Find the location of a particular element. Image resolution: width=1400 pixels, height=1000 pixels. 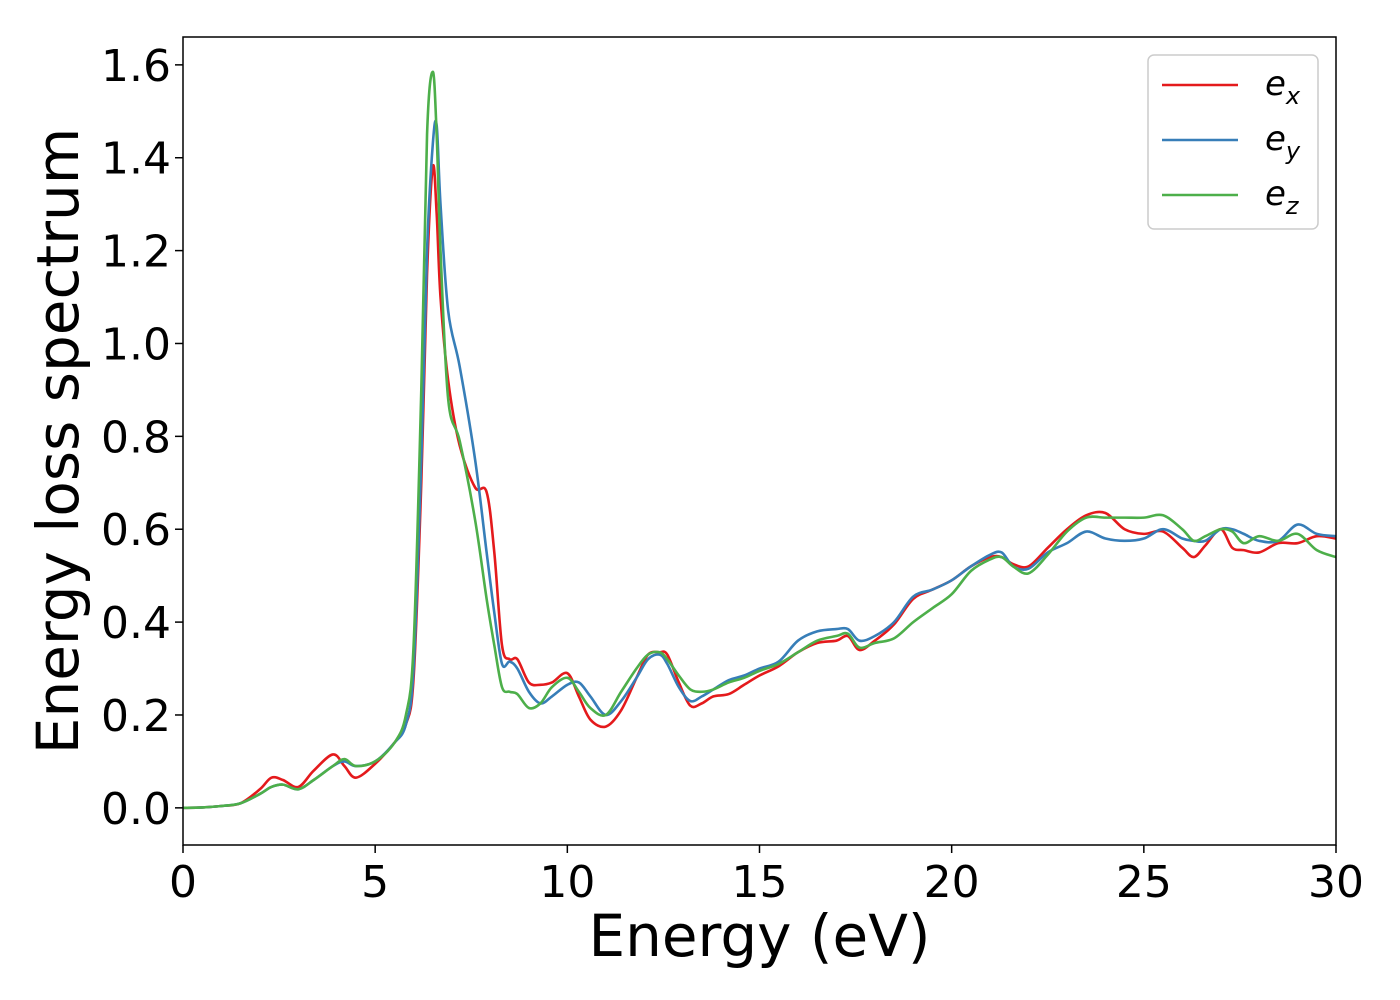

legend-label-y: ey is located at coordinates (1283, 142).